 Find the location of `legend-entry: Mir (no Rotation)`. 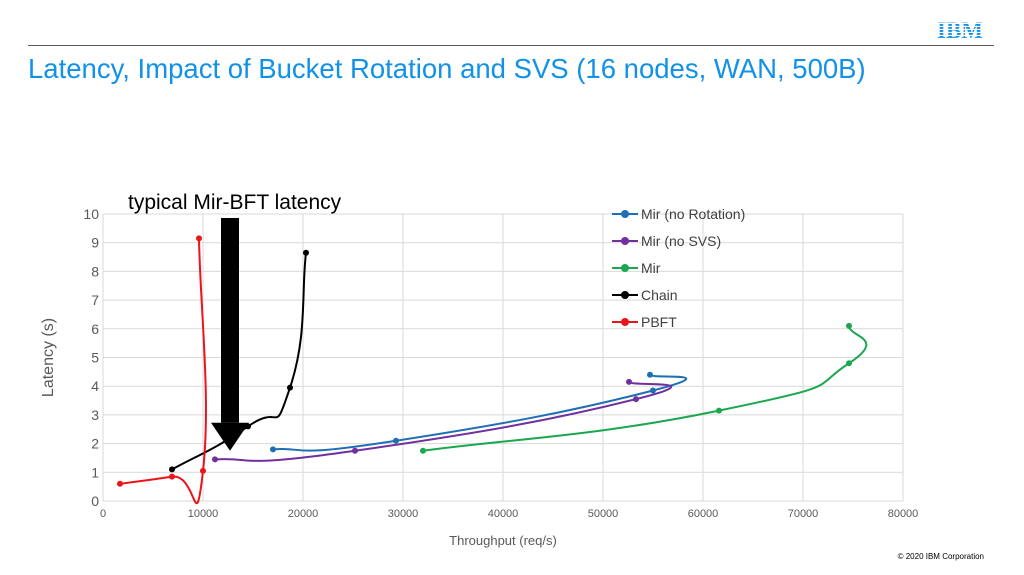

legend-entry: Mir (no Rotation) is located at coordinates (693, 214).